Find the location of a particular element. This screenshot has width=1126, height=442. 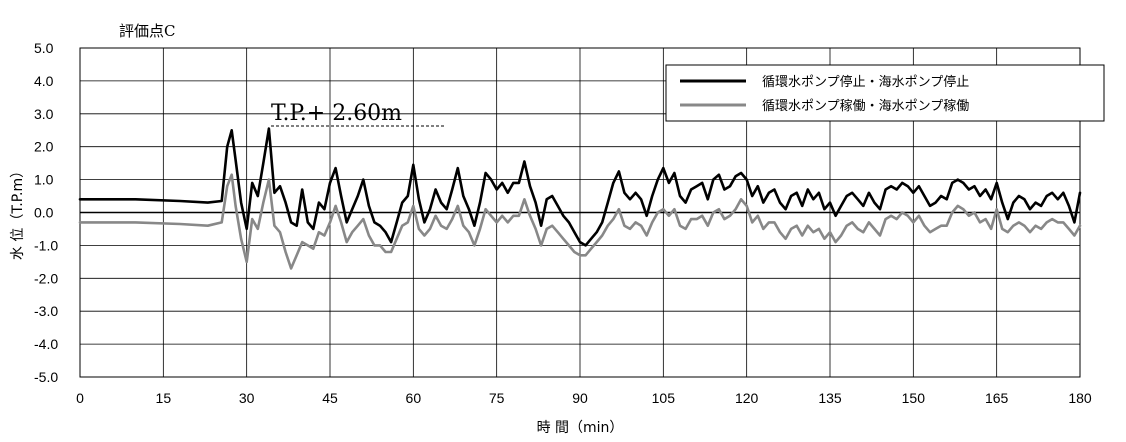

y-tick-label: 0.0 is located at coordinates (44, 213).